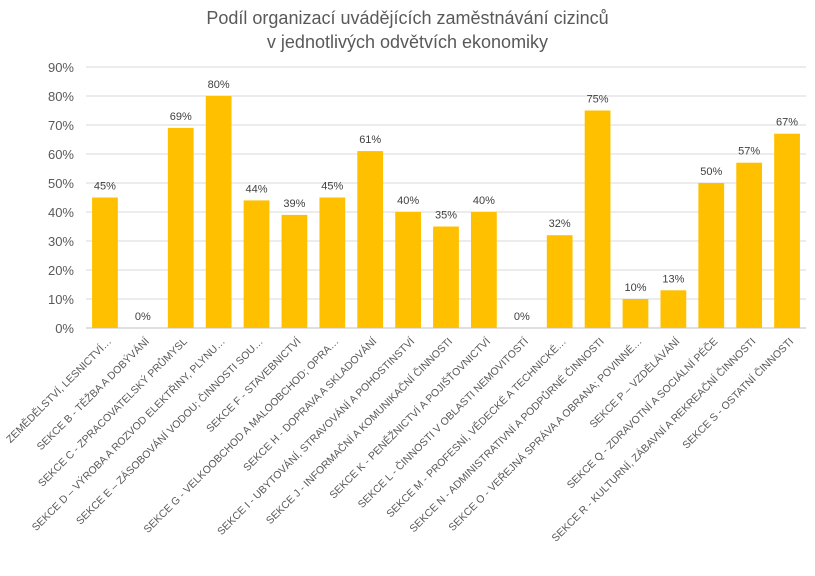  What do you see at coordinates (61, 183) in the screenshot?
I see `y-tick-label: 50%` at bounding box center [61, 183].